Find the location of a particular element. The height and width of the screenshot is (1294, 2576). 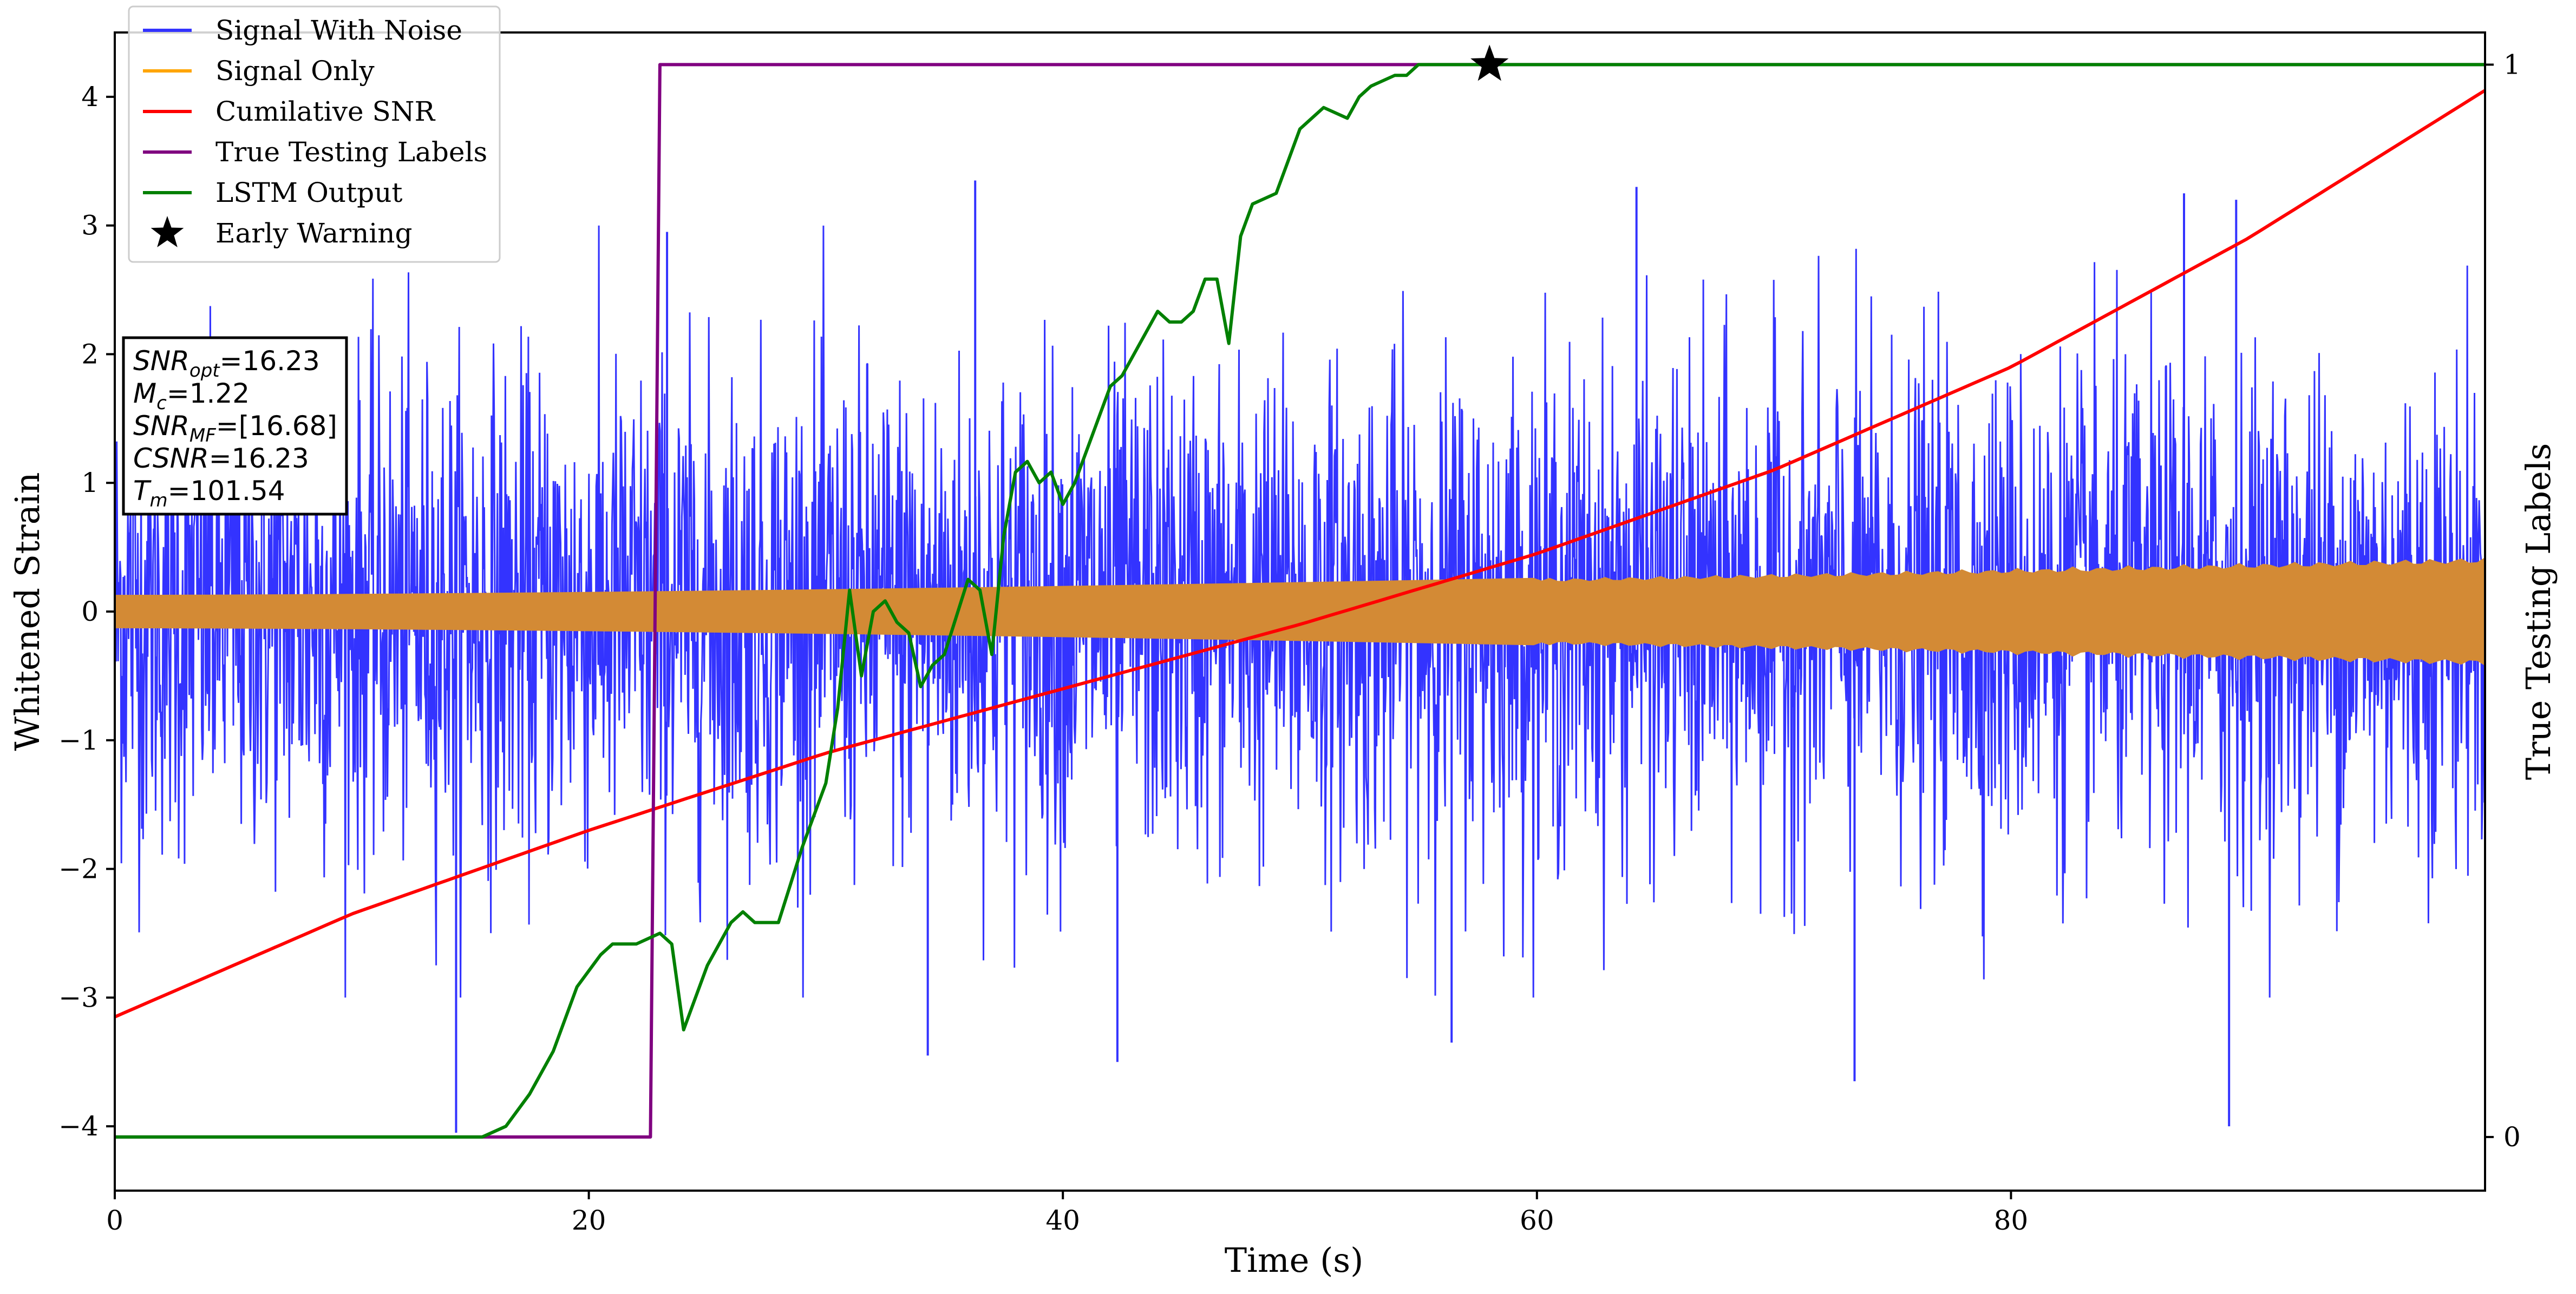

info-symbol: M is located at coordinates (145, 393).